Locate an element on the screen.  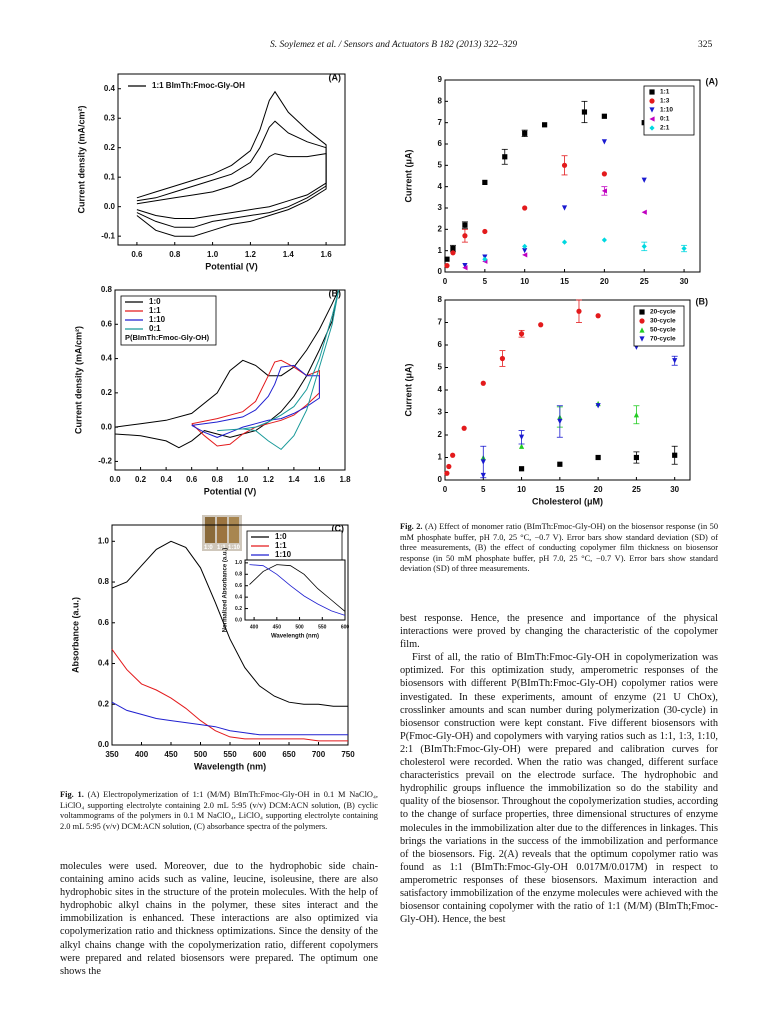
y-tick-label: 4 is located at coordinates (440, 186).